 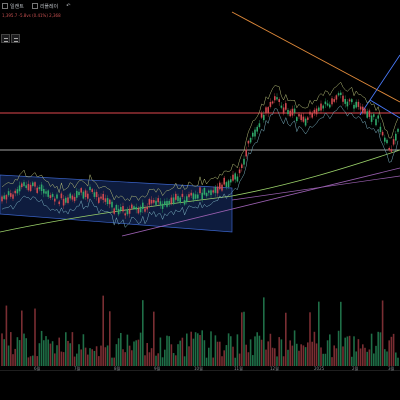 What do you see at coordinates (157, 368) in the screenshot?
I see `time-axis-tick: 9월` at bounding box center [157, 368].